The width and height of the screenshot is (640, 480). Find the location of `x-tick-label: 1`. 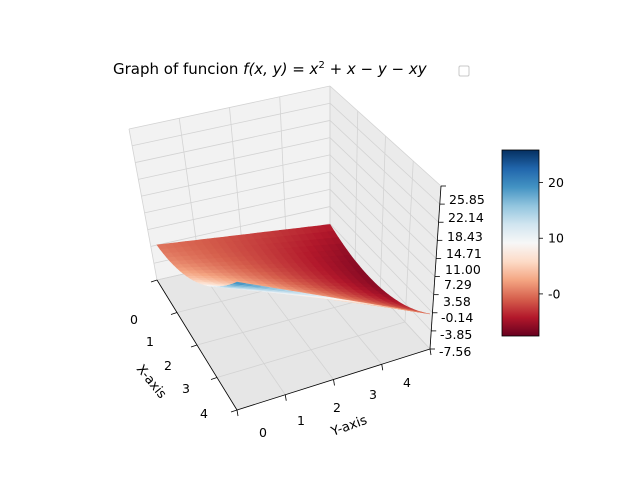

x-tick-label: 1 is located at coordinates (150, 341).